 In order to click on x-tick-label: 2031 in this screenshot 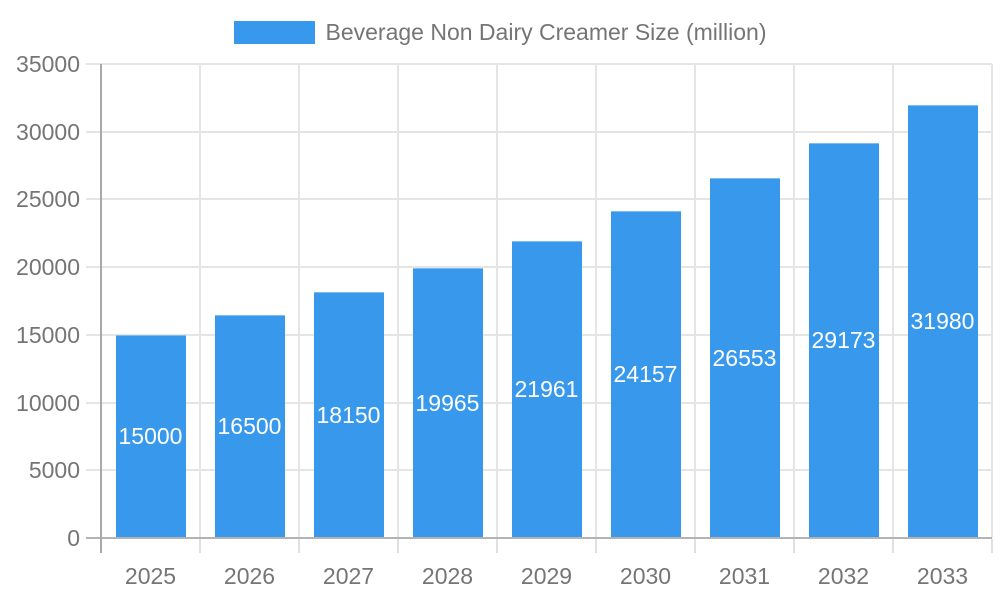, I will do `click(744, 576)`.